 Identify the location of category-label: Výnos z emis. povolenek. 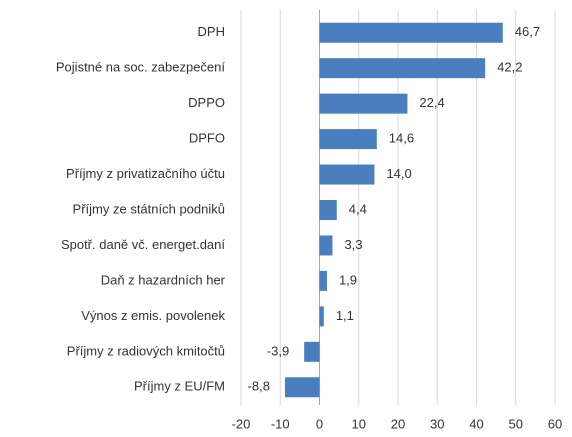
(153, 315).